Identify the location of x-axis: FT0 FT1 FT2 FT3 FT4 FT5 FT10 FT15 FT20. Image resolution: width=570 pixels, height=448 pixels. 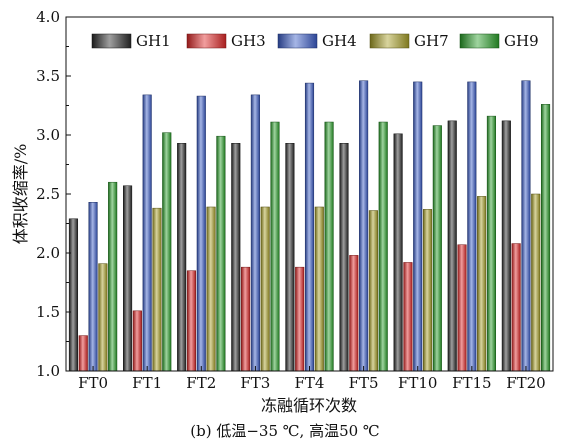
(312, 379).